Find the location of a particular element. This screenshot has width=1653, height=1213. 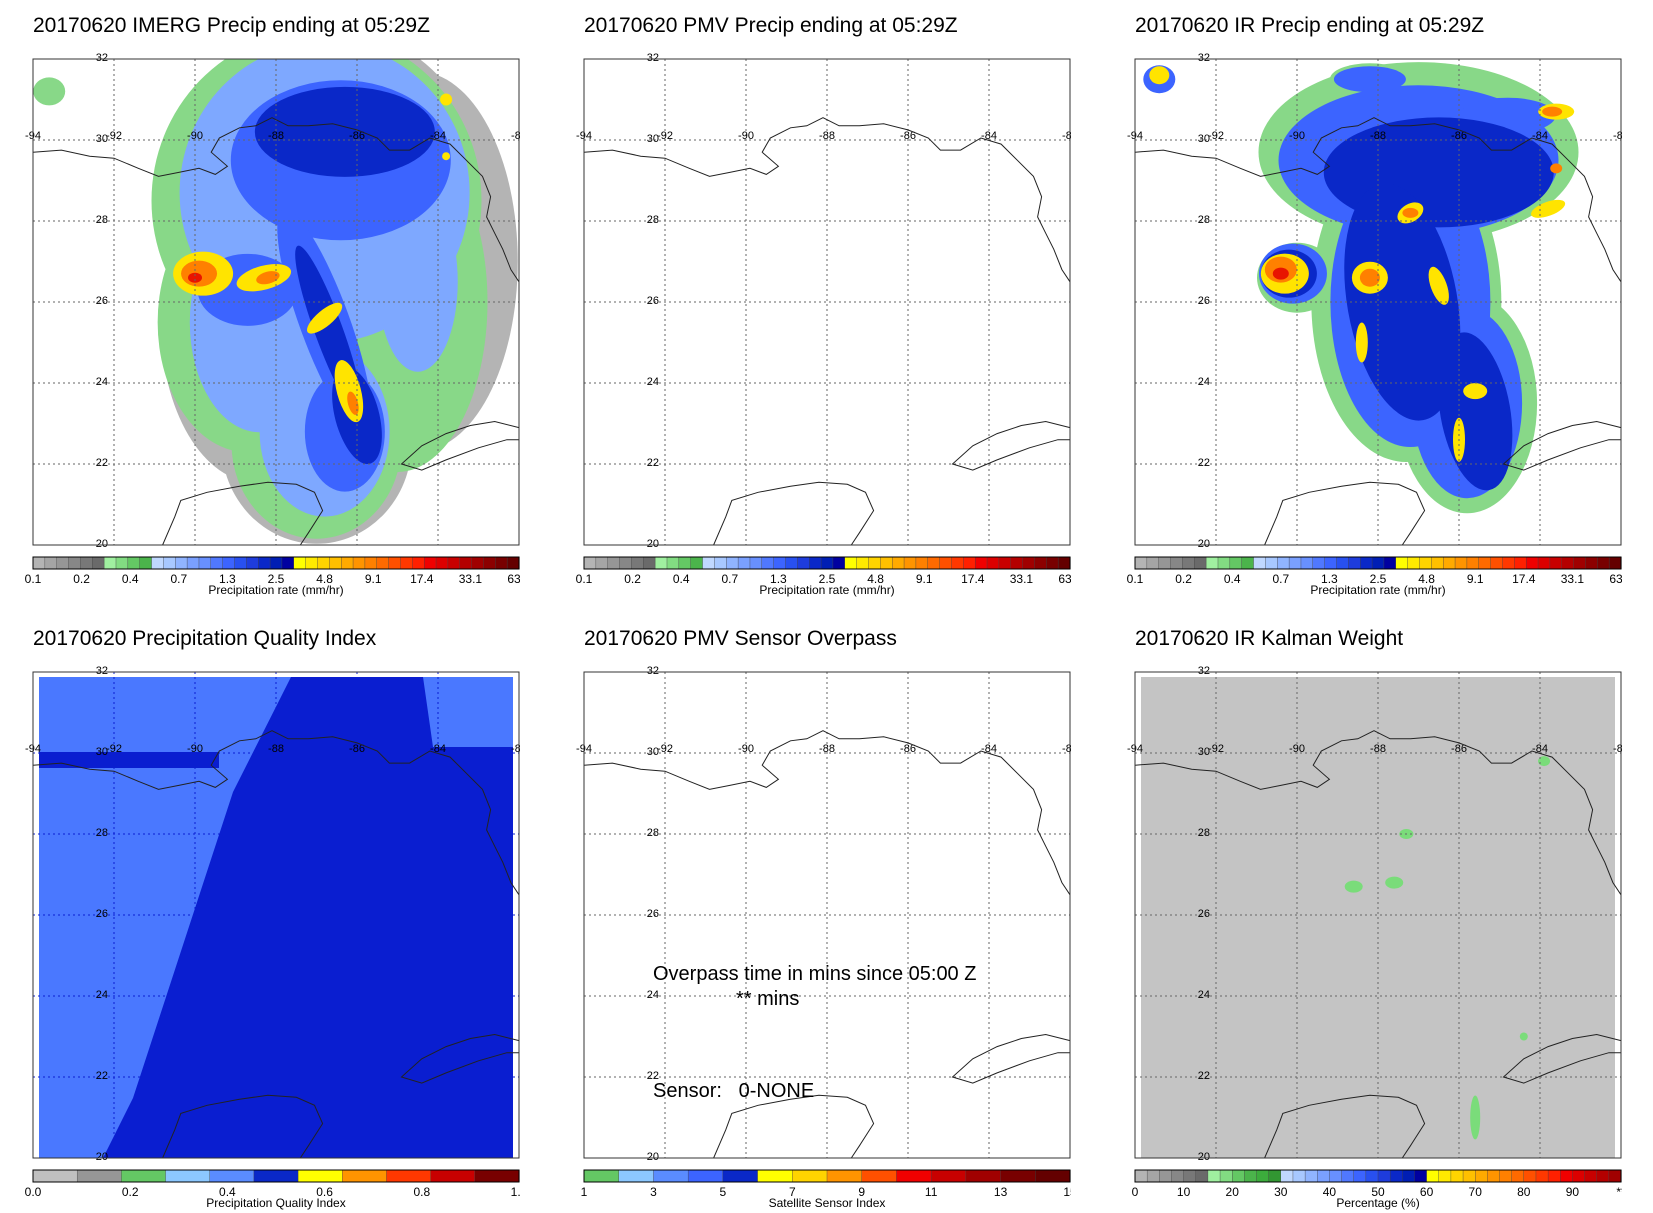

pqi-band is located at coordinates (129, 760).